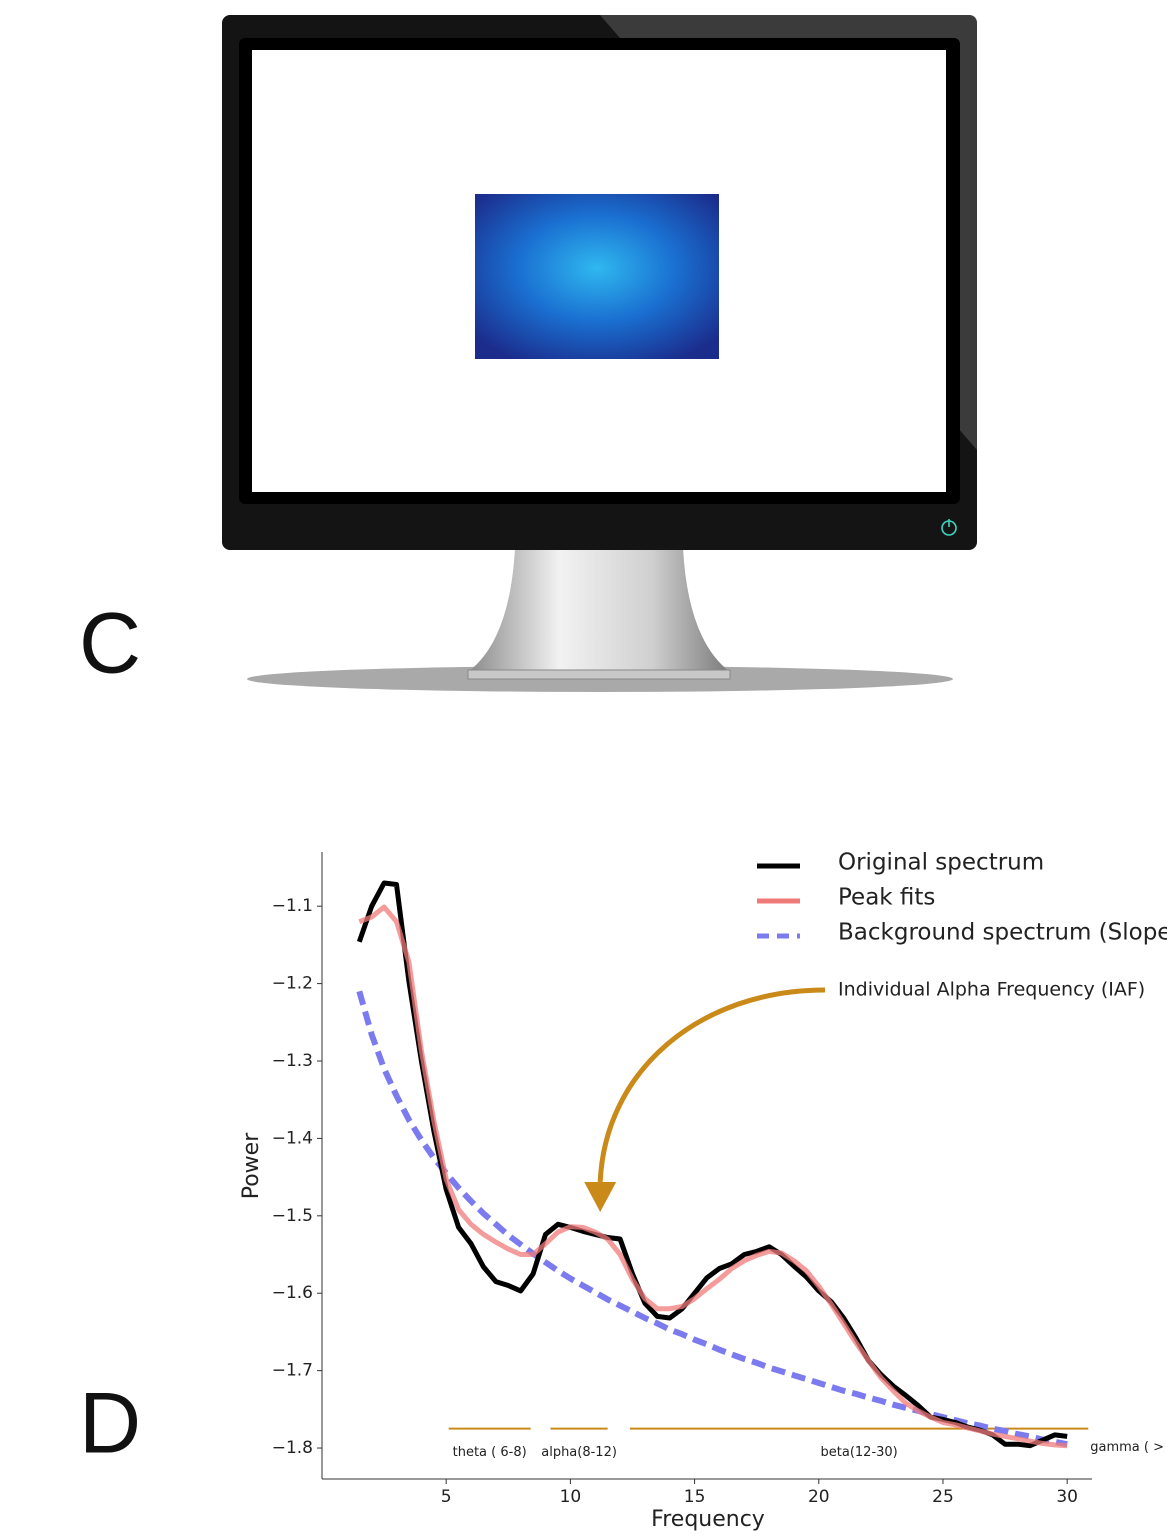  What do you see at coordinates (292, 1293) in the screenshot?
I see `y-tick-label: −1.6` at bounding box center [292, 1293].